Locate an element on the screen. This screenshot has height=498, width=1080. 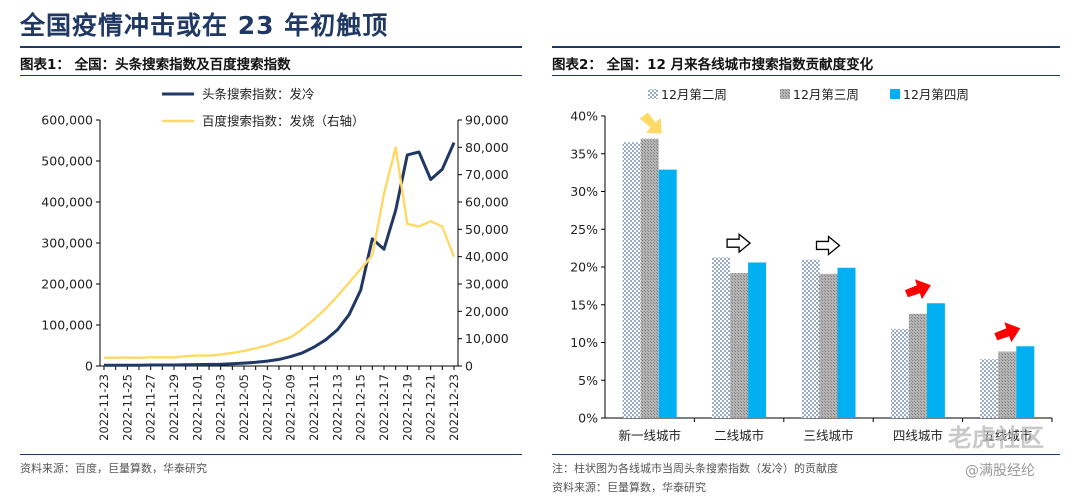
chart1-x-tick-label: 2022-12-07 is located at coordinates (267, 407).